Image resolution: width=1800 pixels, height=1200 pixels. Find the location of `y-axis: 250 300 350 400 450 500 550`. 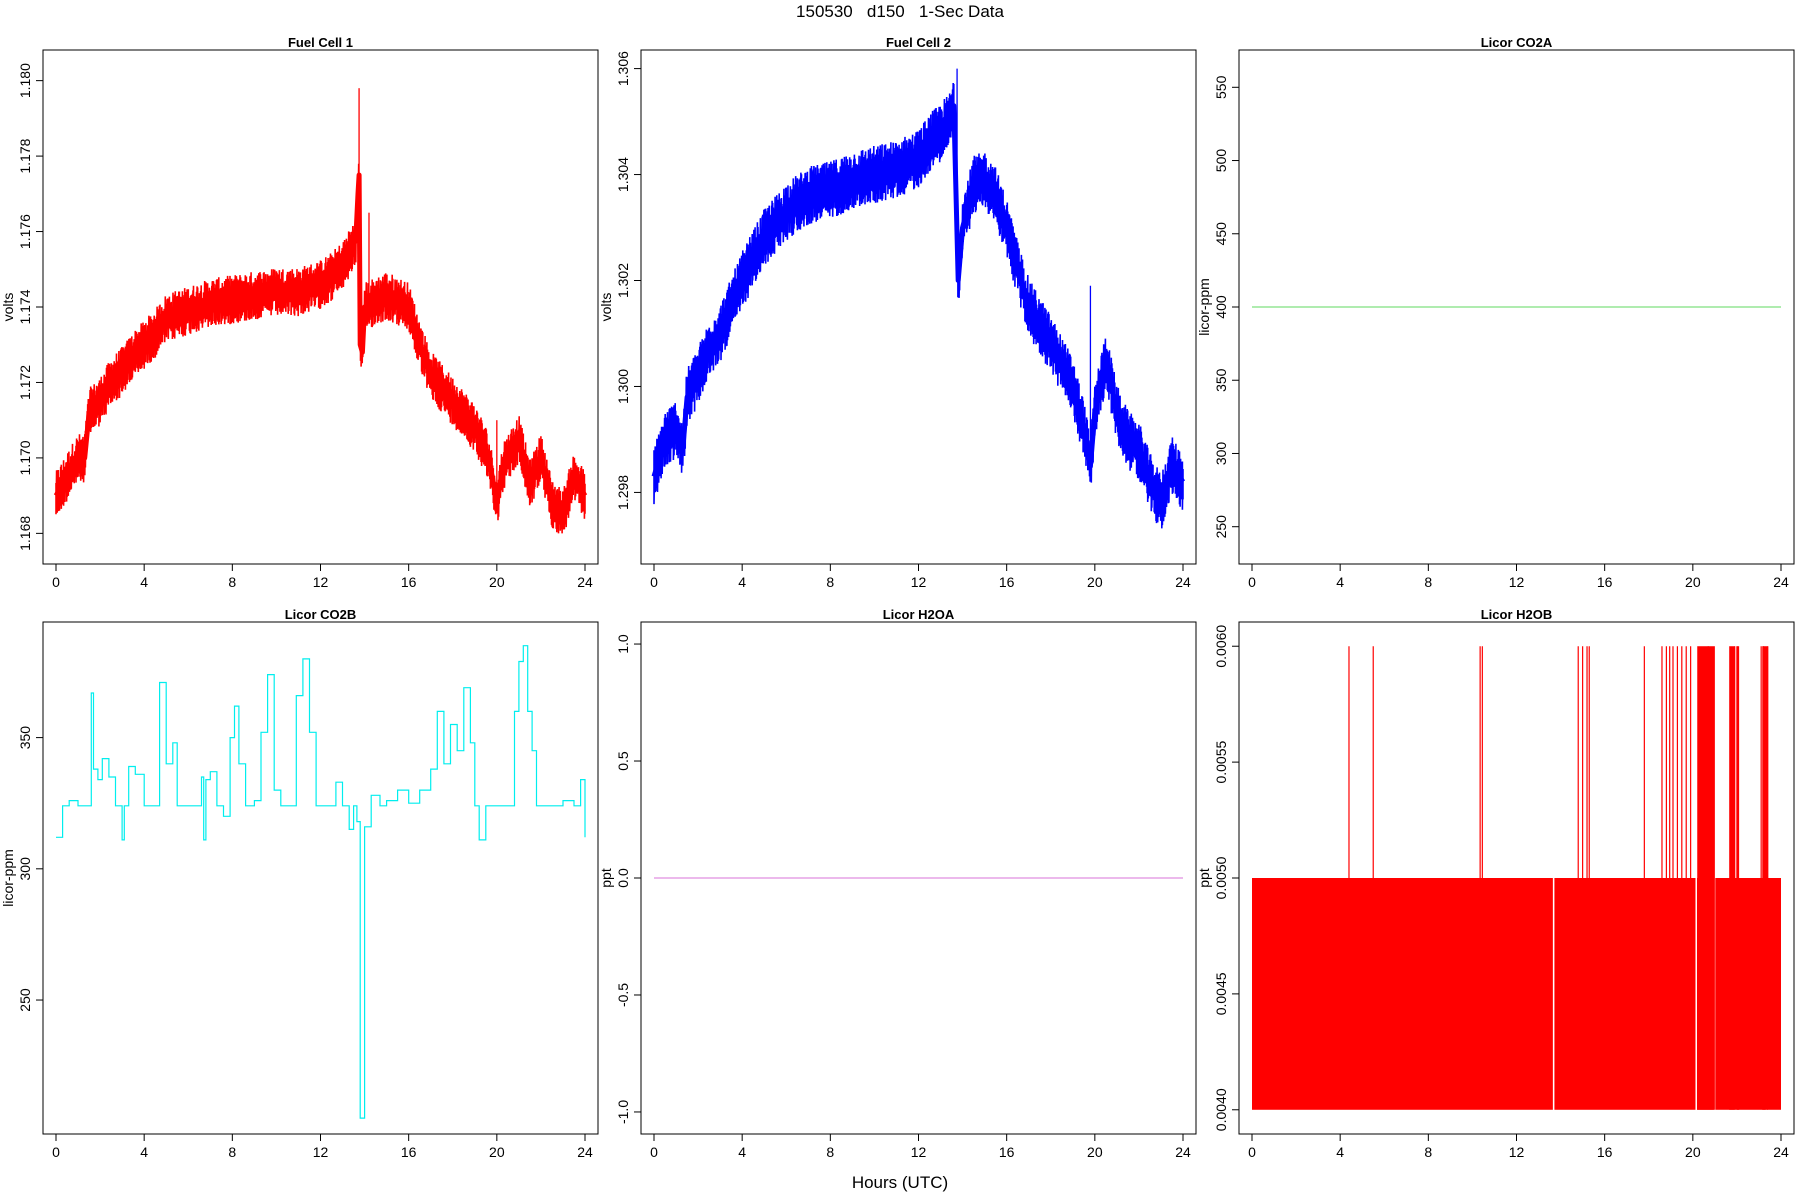

y-axis: 250 300 350 400 450 500 550 is located at coordinates (1226, 307).